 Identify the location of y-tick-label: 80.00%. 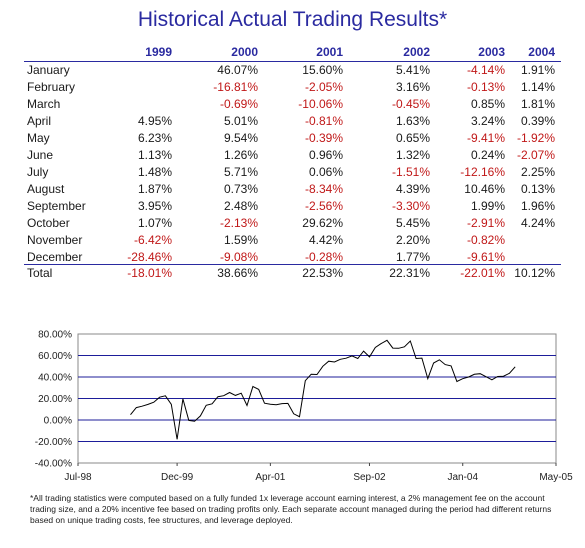
(55, 335).